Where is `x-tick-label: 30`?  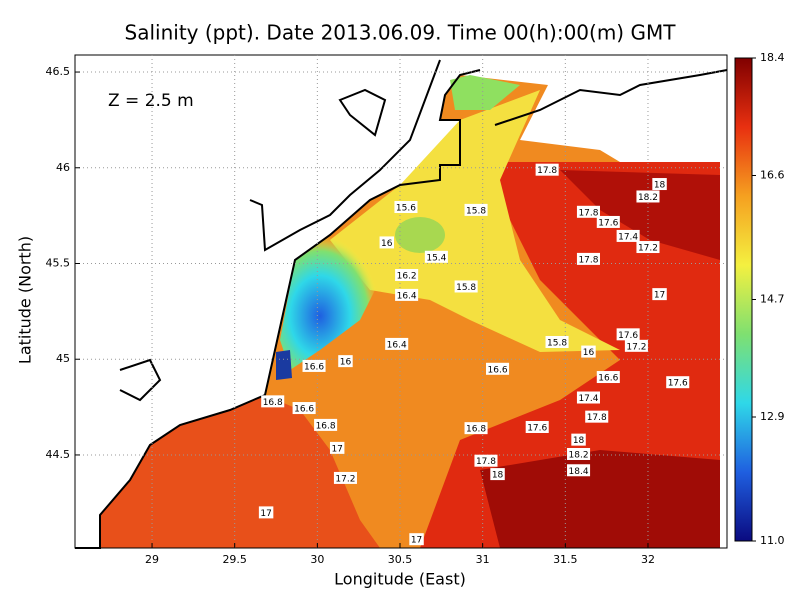 x-tick-label: 30 is located at coordinates (317, 559).